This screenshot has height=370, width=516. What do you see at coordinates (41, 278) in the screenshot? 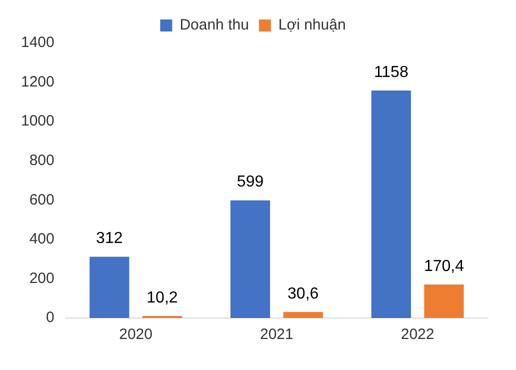
I see `y-tick-label: 200` at bounding box center [41, 278].